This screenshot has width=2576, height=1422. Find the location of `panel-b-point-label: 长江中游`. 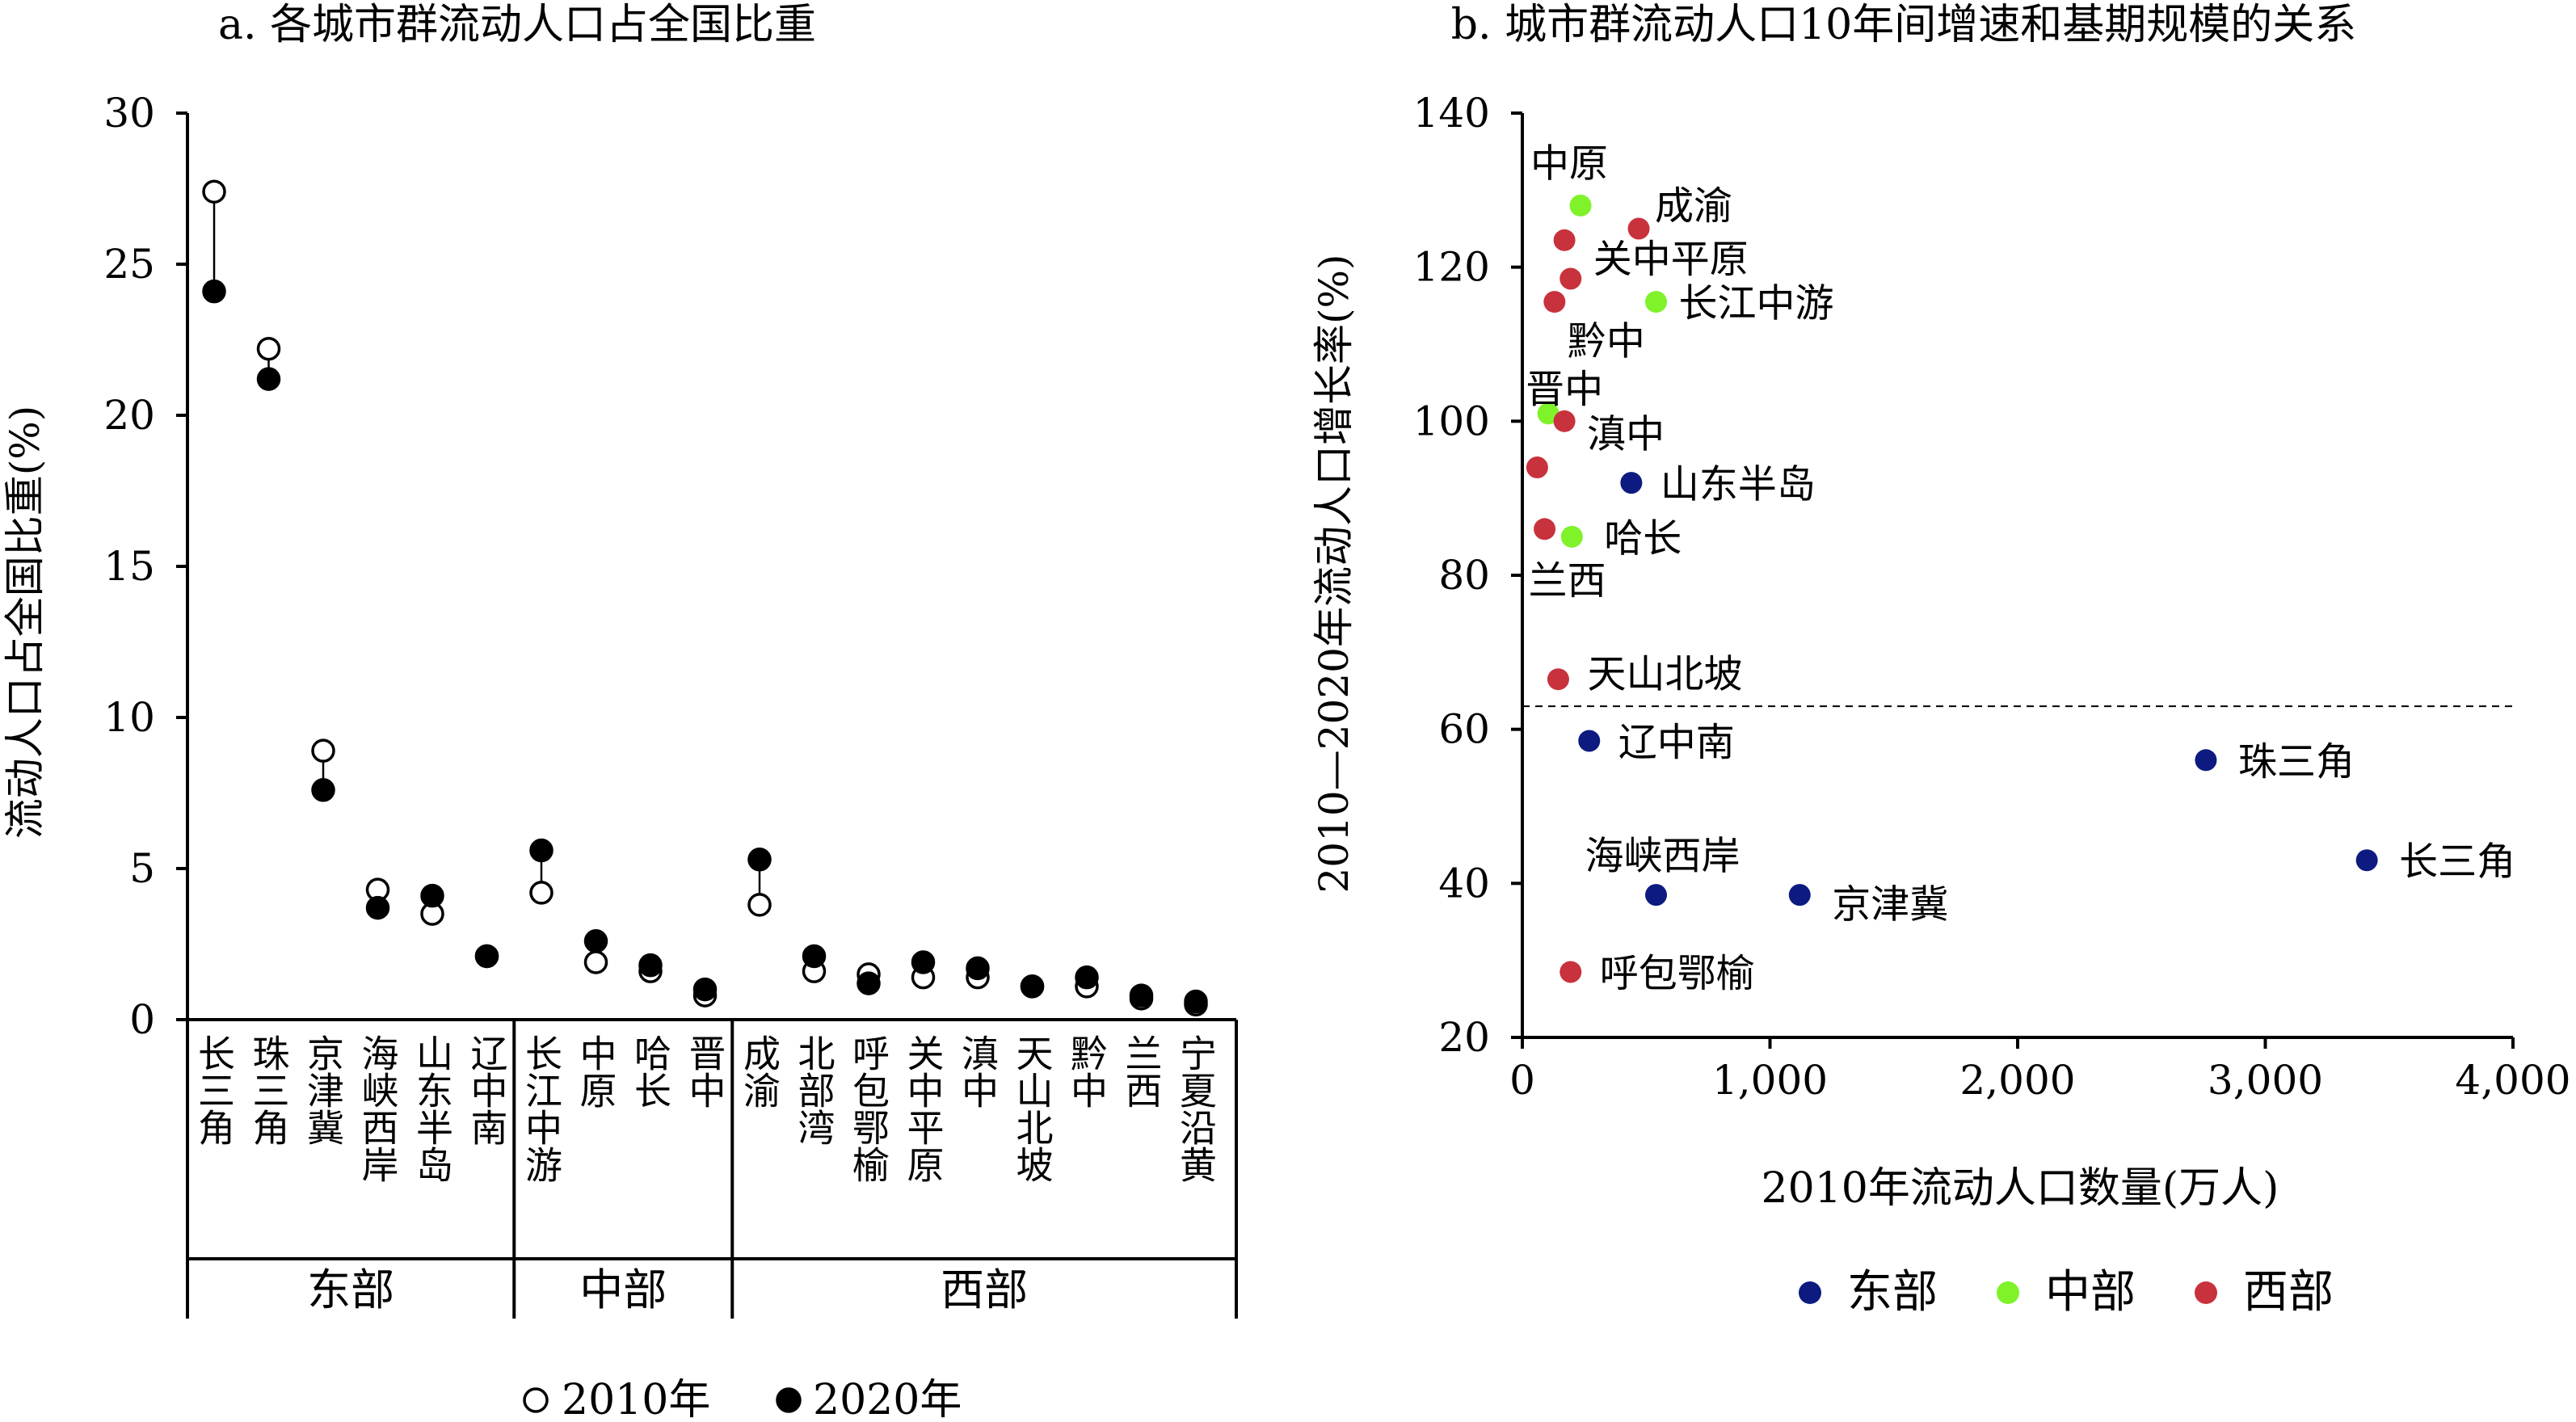

panel-b-point-label: 长江中游 is located at coordinates (1756, 304).